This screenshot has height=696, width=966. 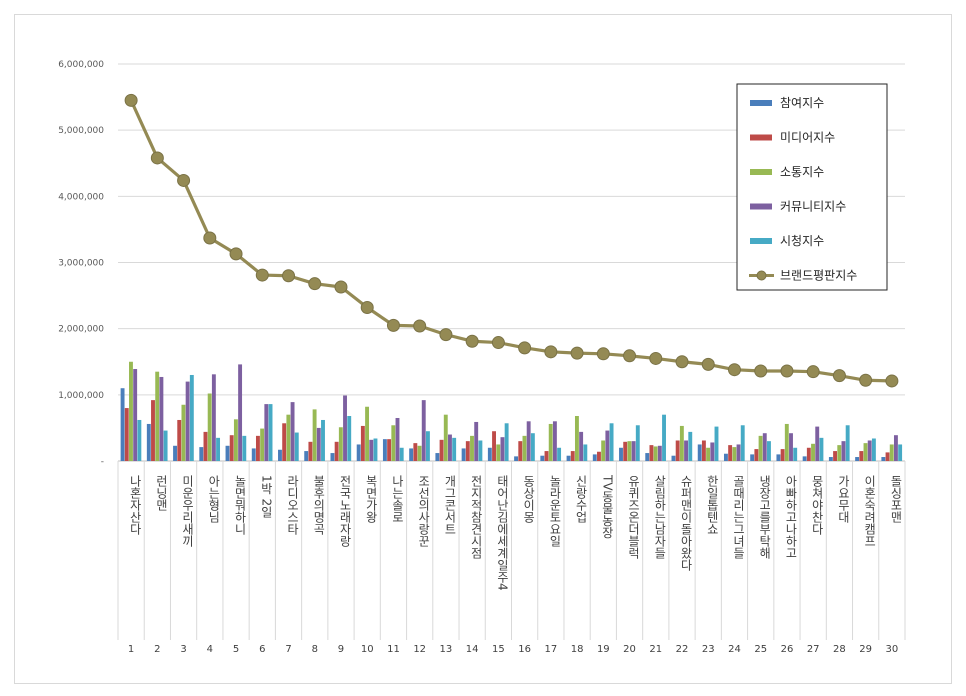 I want to click on category-label: 전국노래자랑, so click(x=345, y=511).